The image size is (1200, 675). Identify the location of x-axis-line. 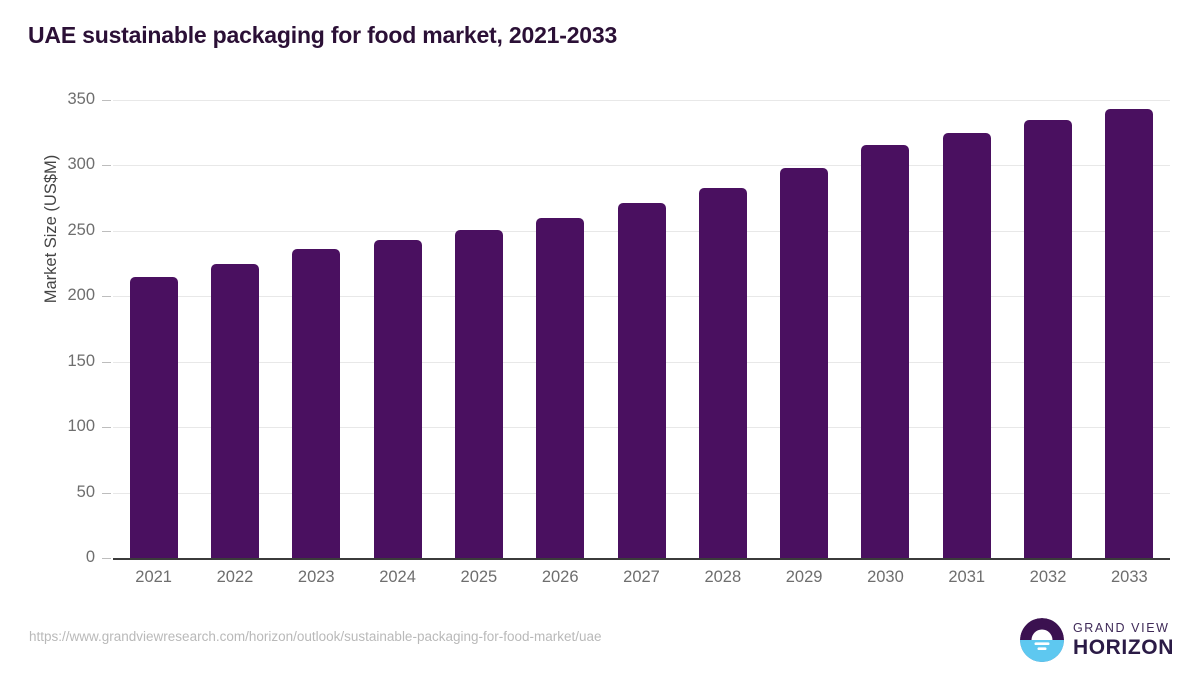
(641, 559).